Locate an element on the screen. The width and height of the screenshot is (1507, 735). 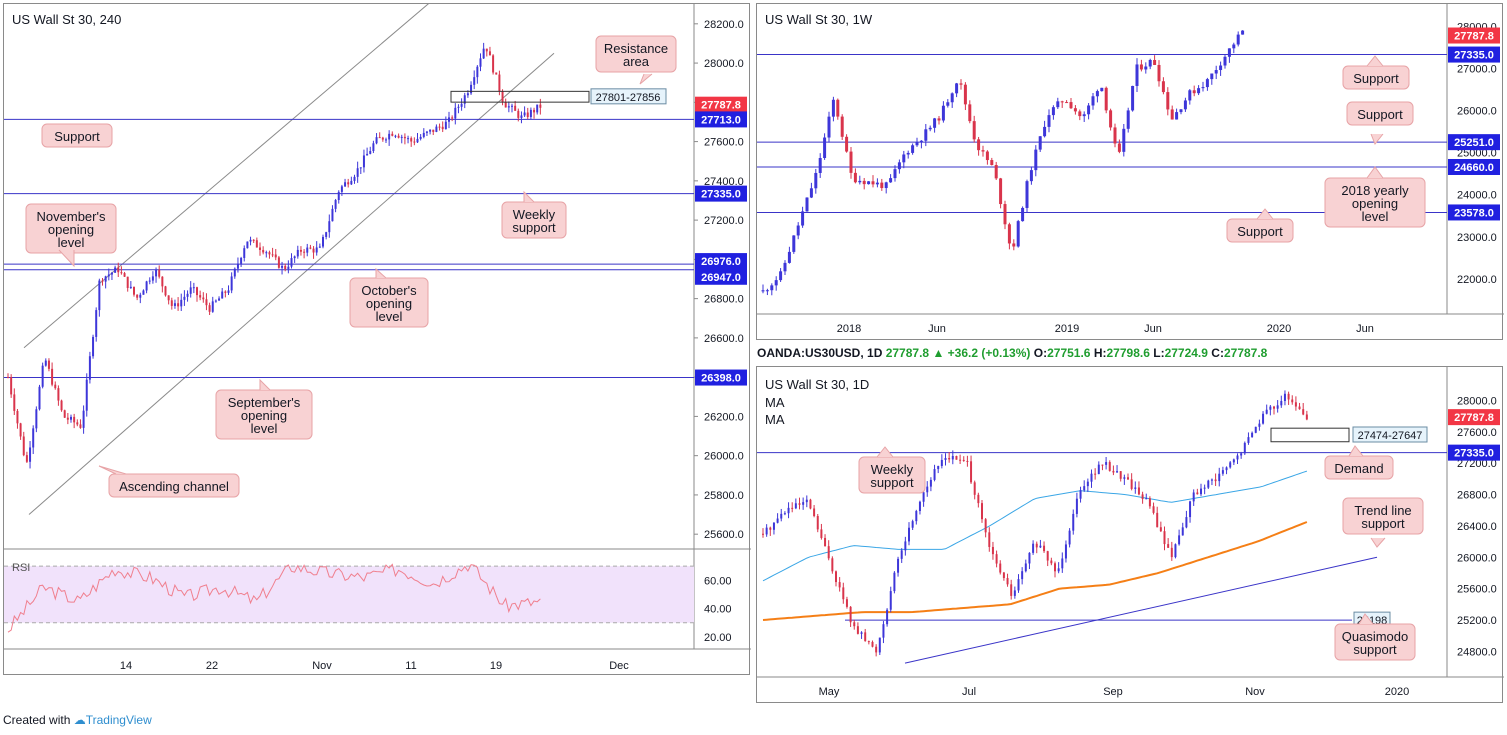
h4-channel-label-pointer is located at coordinates (112, 470).